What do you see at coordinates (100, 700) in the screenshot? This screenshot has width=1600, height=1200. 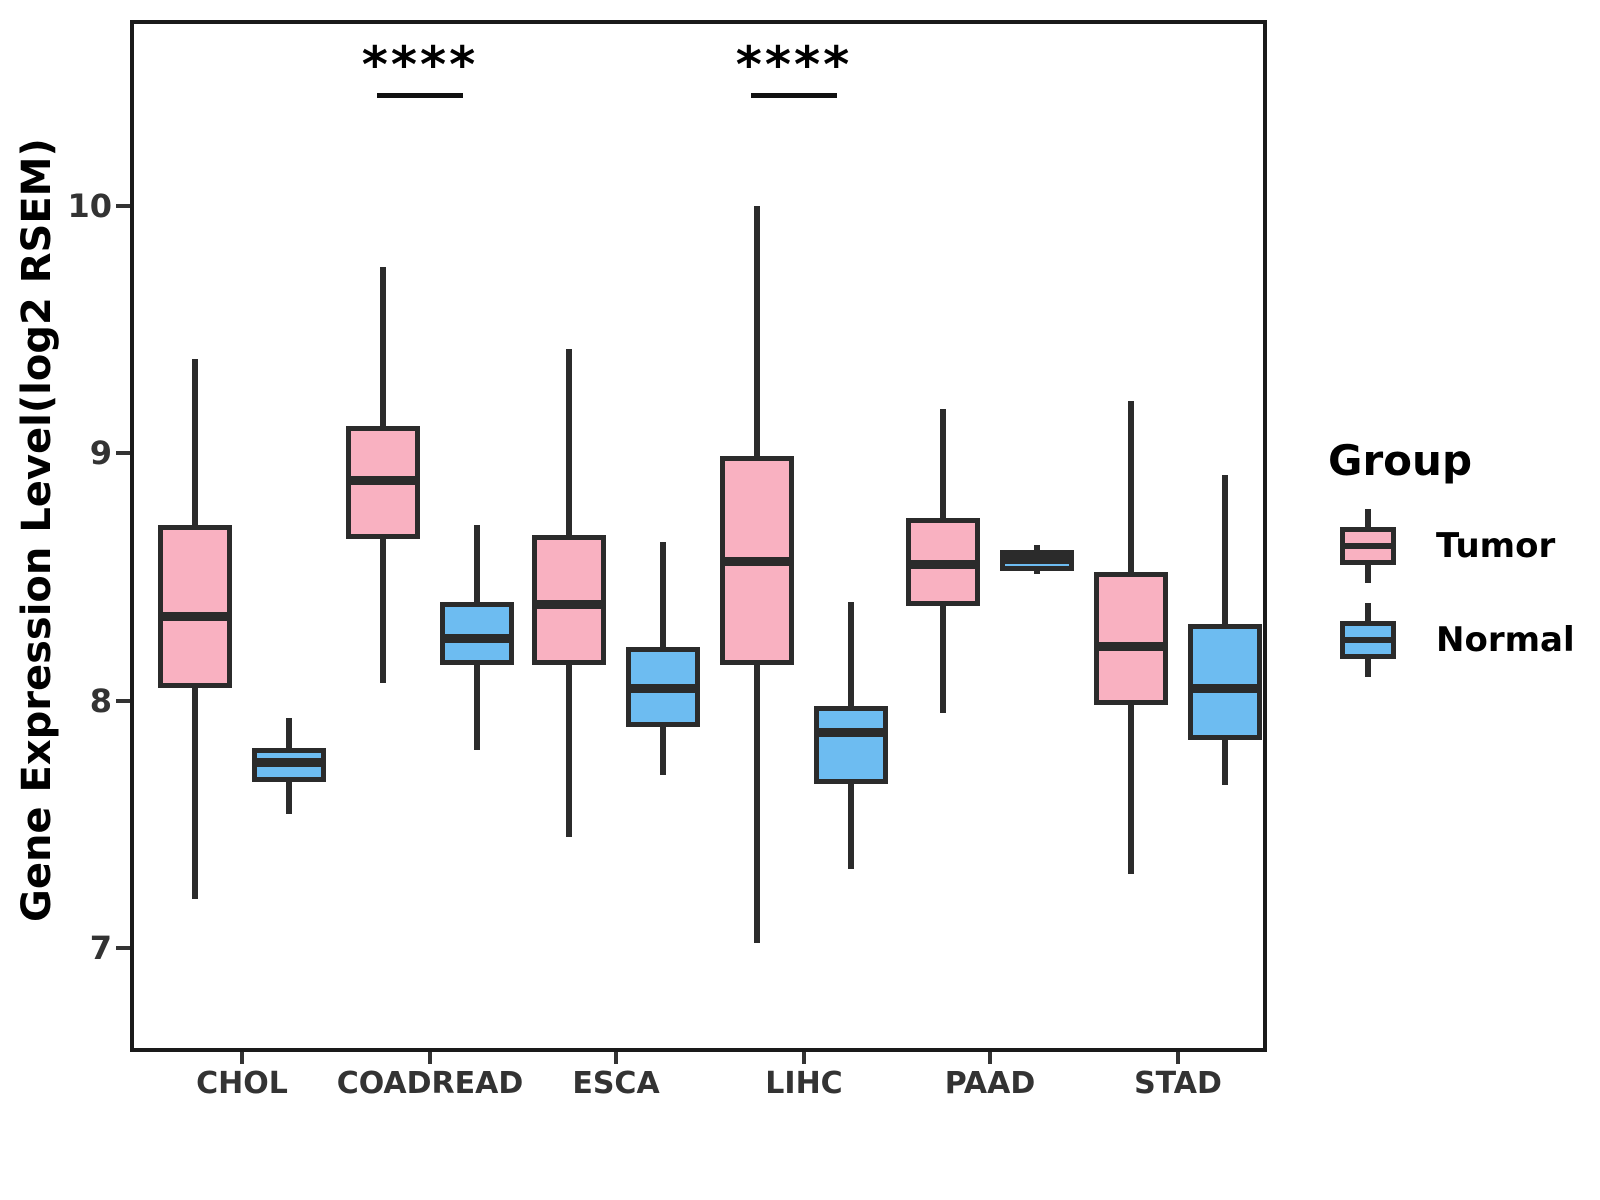 I see `y-tick-label-8: 8` at bounding box center [100, 700].